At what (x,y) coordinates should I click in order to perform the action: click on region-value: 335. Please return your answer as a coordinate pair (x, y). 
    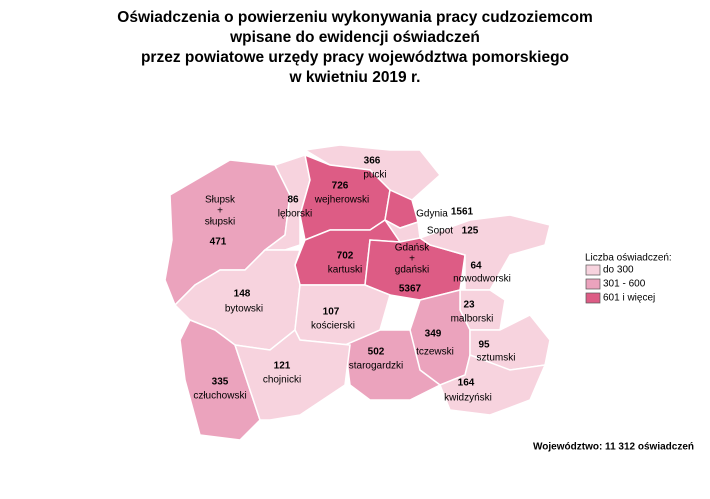
    Looking at the image, I should click on (220, 382).